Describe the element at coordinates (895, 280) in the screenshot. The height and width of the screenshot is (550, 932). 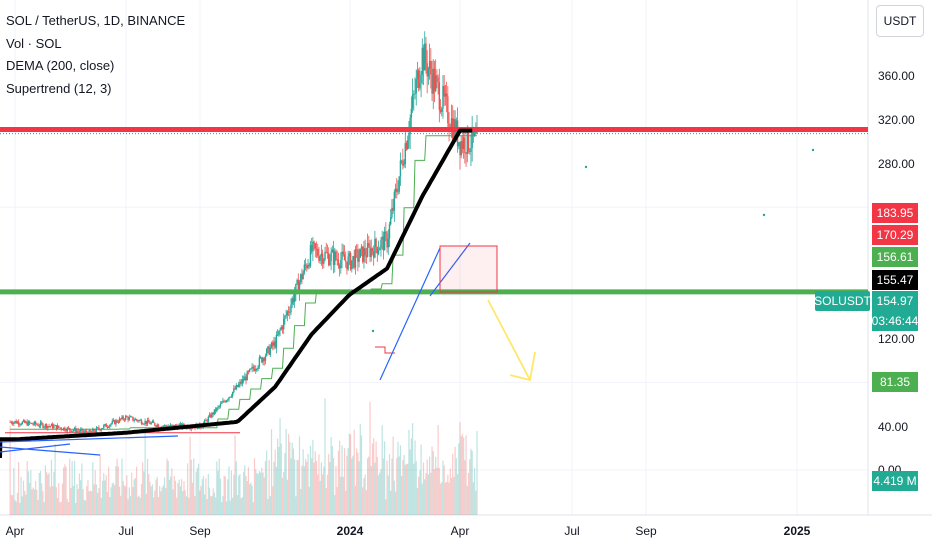
I see `price-tag-dema: 155.47` at that location.